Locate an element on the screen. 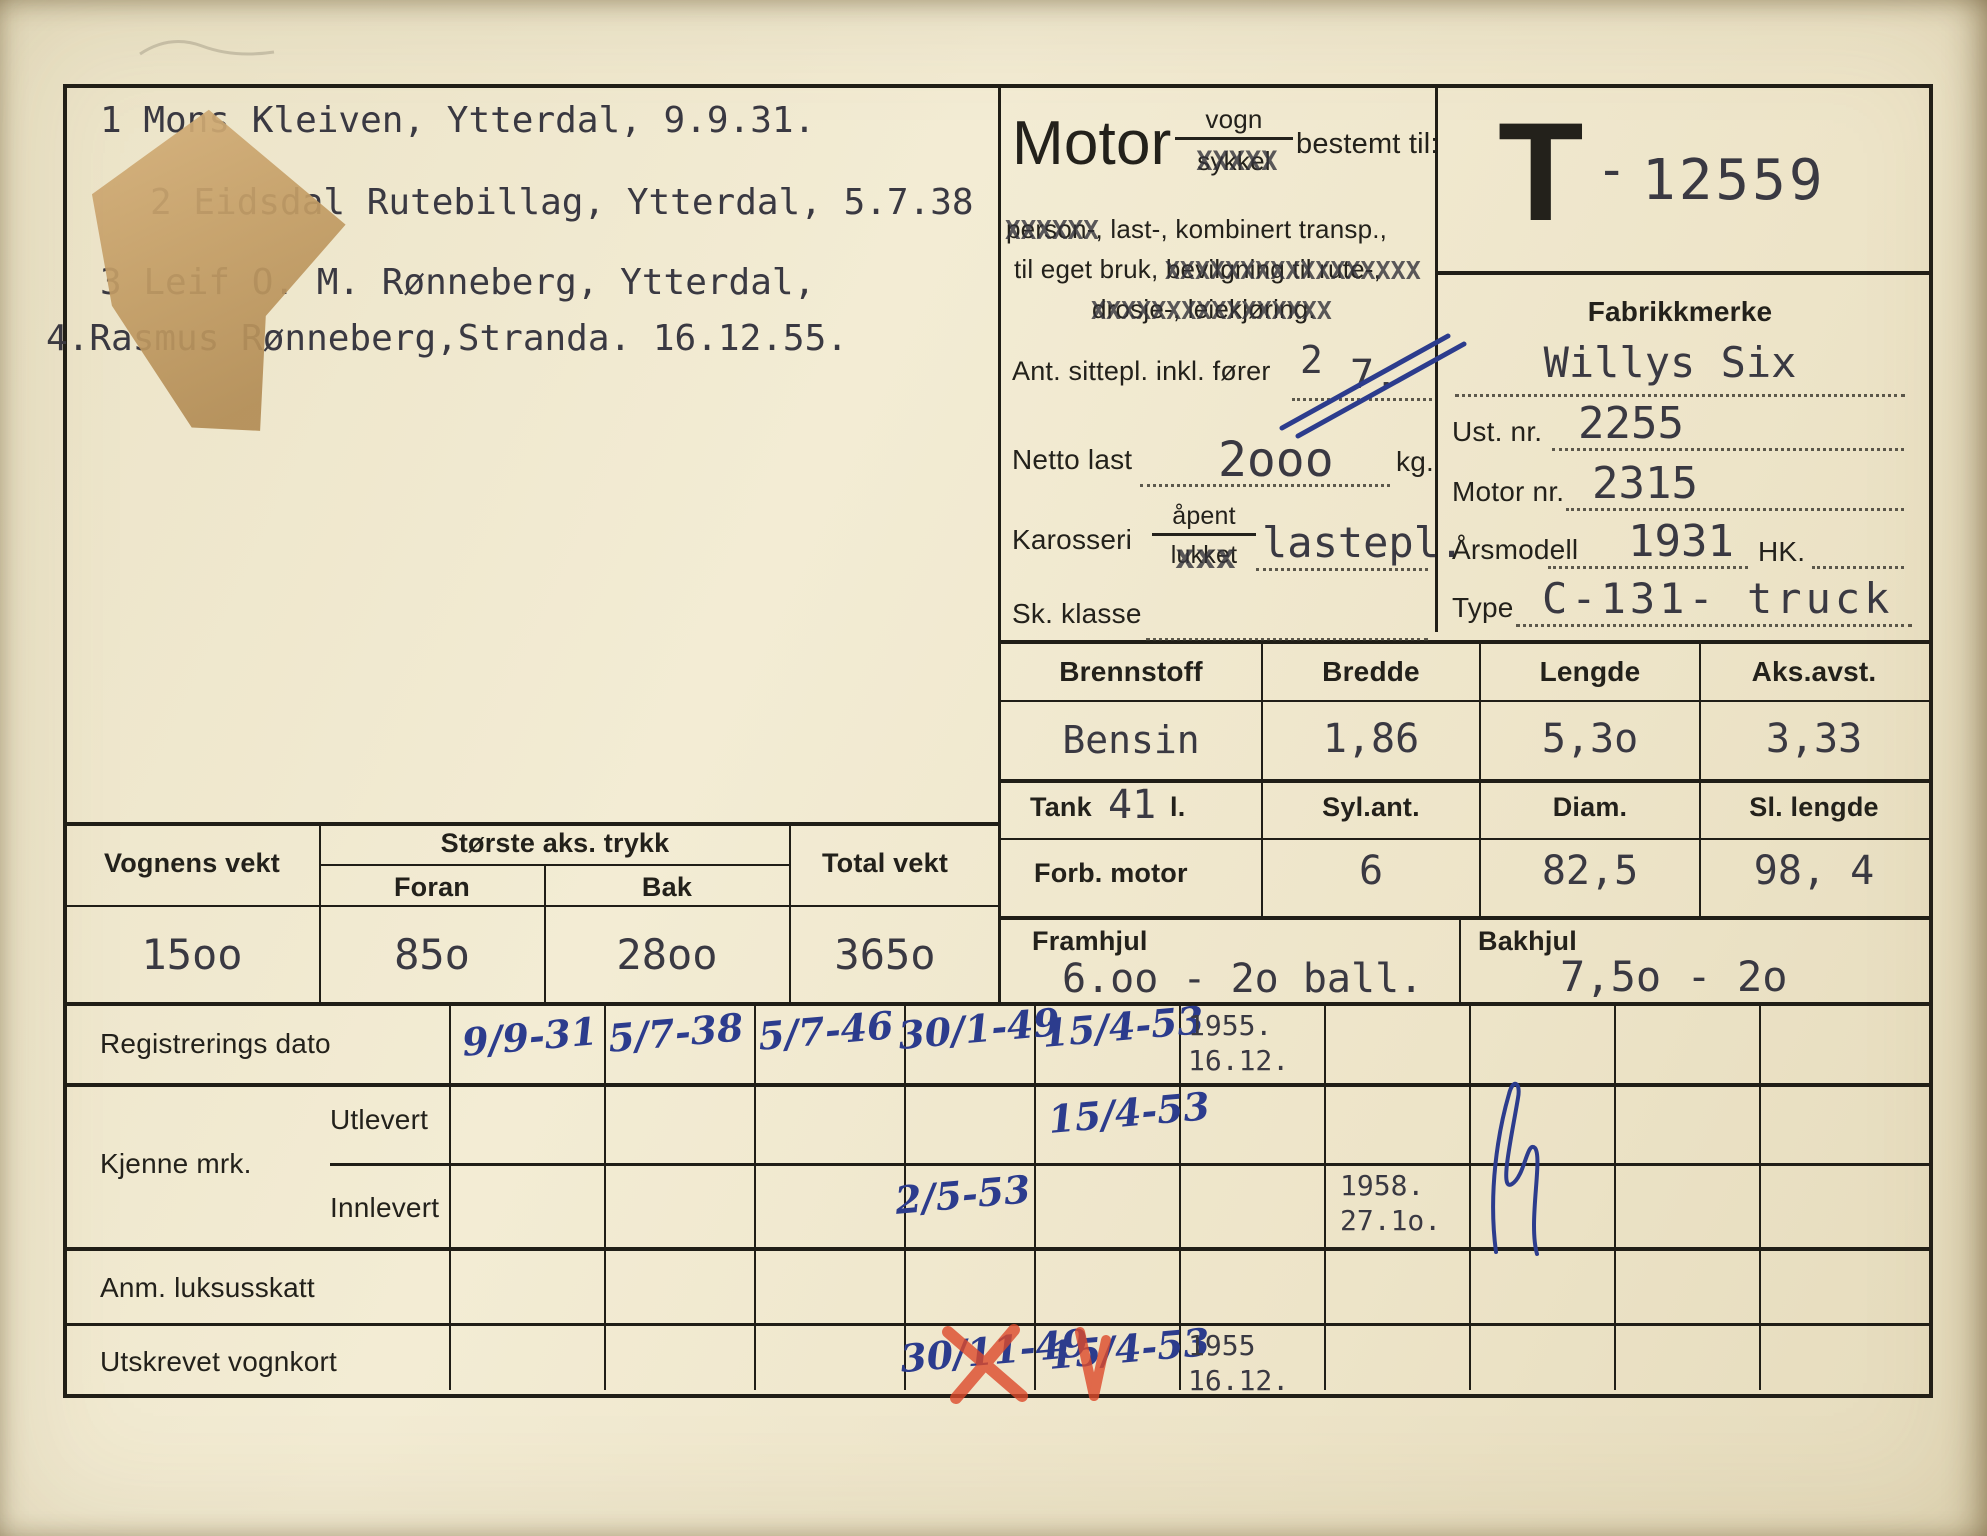  bt-col-label is located at coordinates (450, 1196).